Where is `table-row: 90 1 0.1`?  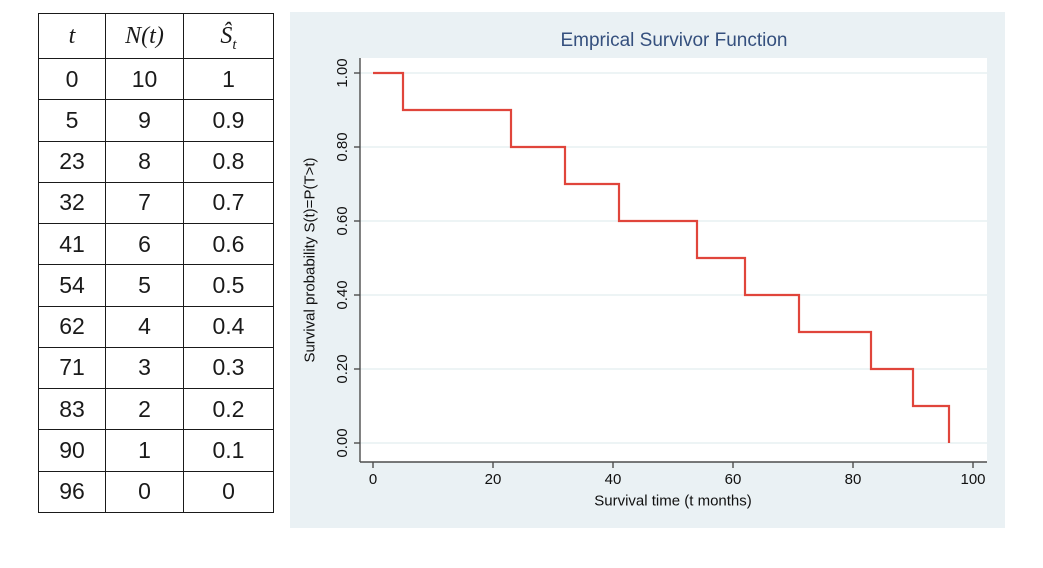
table-row: 90 1 0.1 is located at coordinates (156, 450).